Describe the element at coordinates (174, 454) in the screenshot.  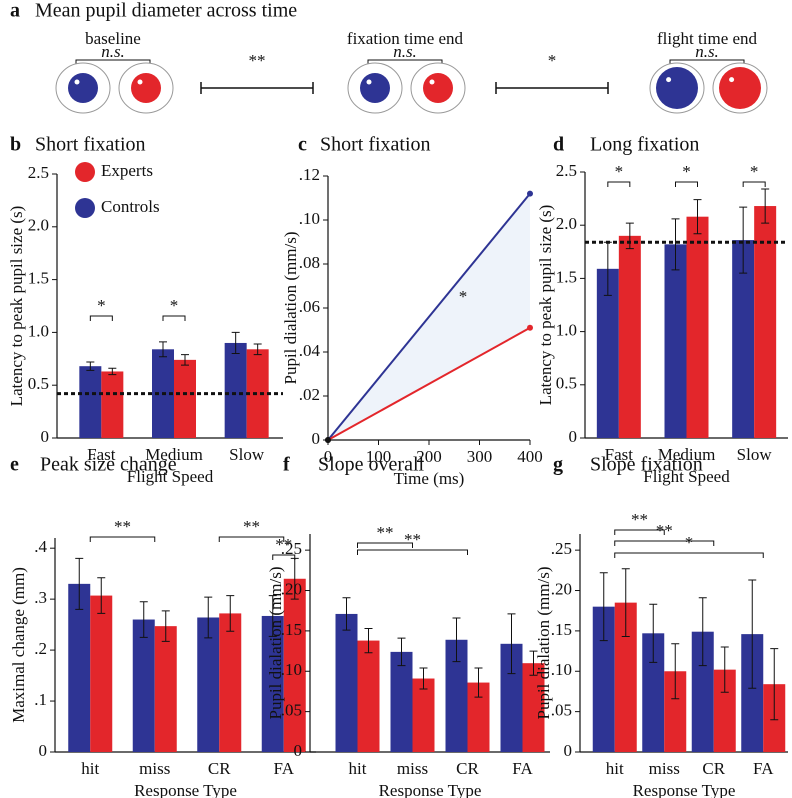
I see `x-tick-label: Medium` at that location.